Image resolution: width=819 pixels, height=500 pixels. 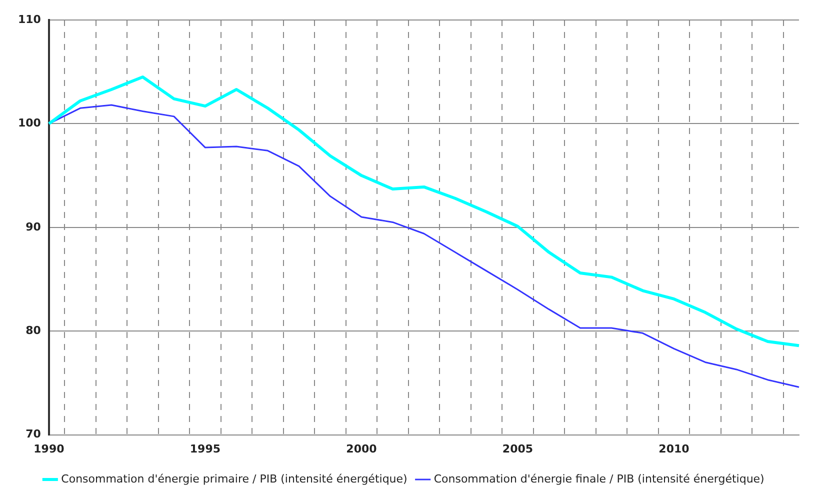 I want to click on y-tick-label: 70, so click(x=34, y=434).